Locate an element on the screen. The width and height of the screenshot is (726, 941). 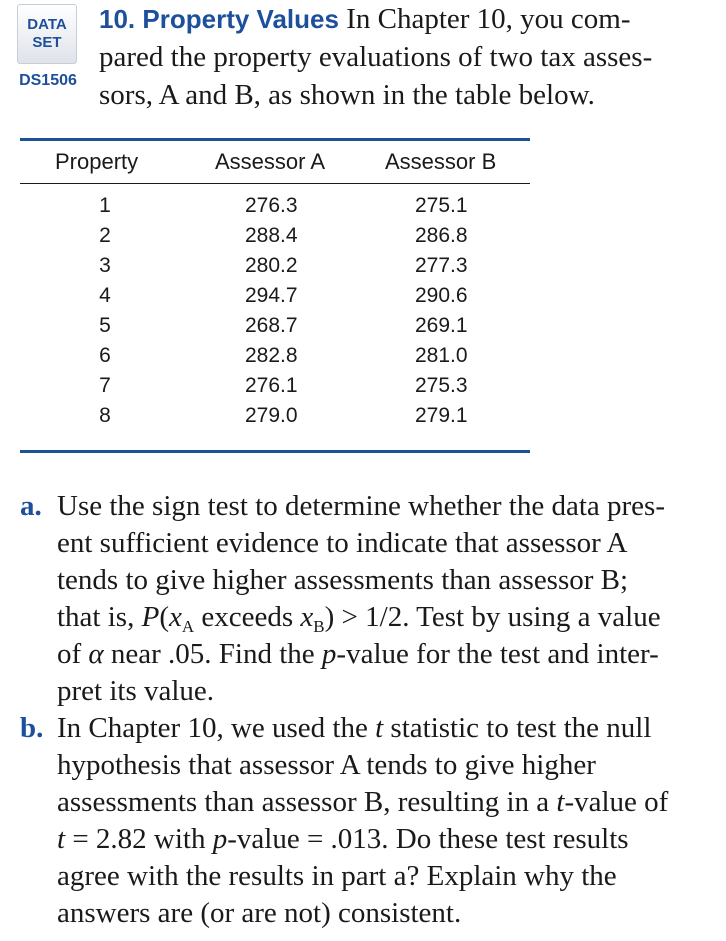
table-row: 5 268.7 269.1 is located at coordinates (275, 329).